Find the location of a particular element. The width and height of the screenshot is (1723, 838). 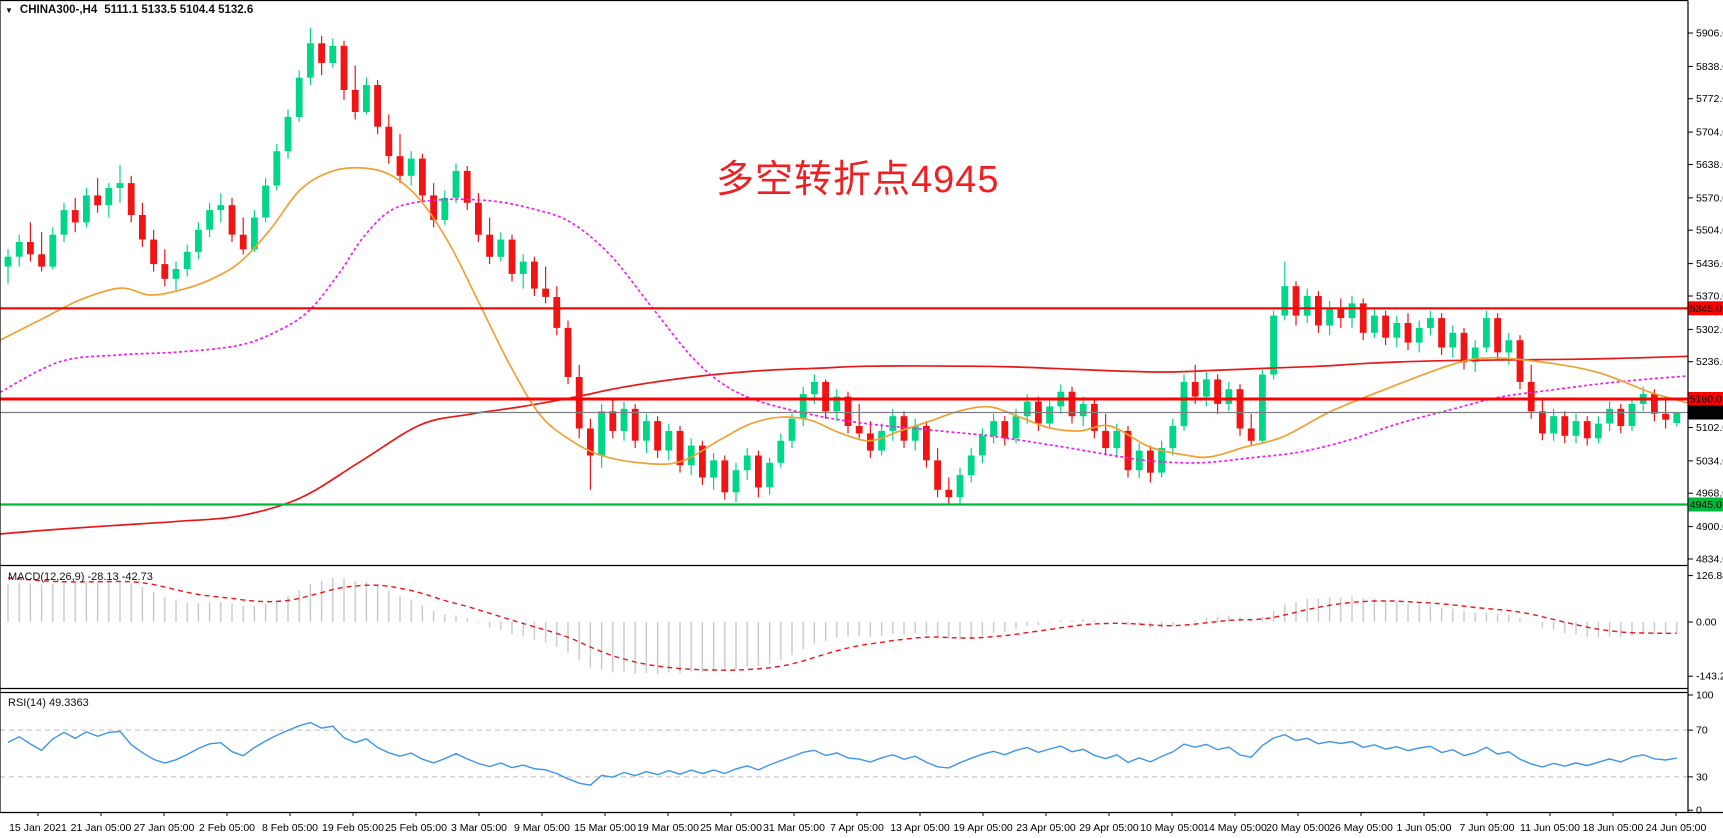

macd-indicator-label: MACD(12,26,9) -28.13 -42.73 is located at coordinates (80, 577).